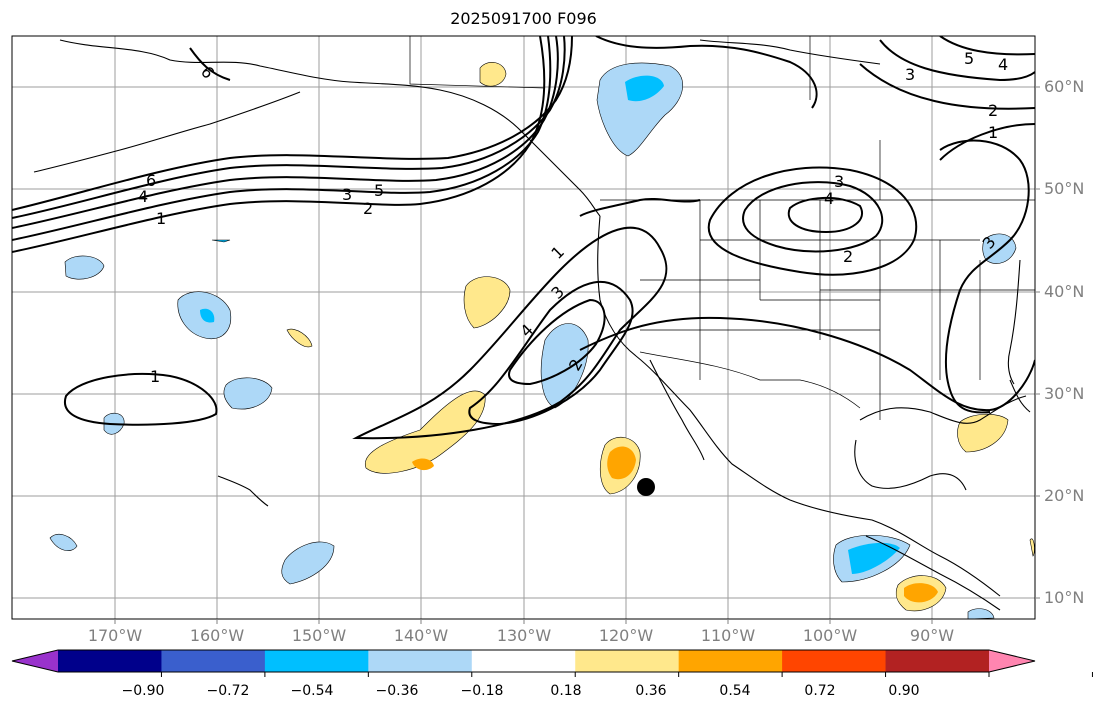  What do you see at coordinates (143, 691) in the screenshot?
I see `colorbar-tick-label: −0.90` at bounding box center [143, 691].